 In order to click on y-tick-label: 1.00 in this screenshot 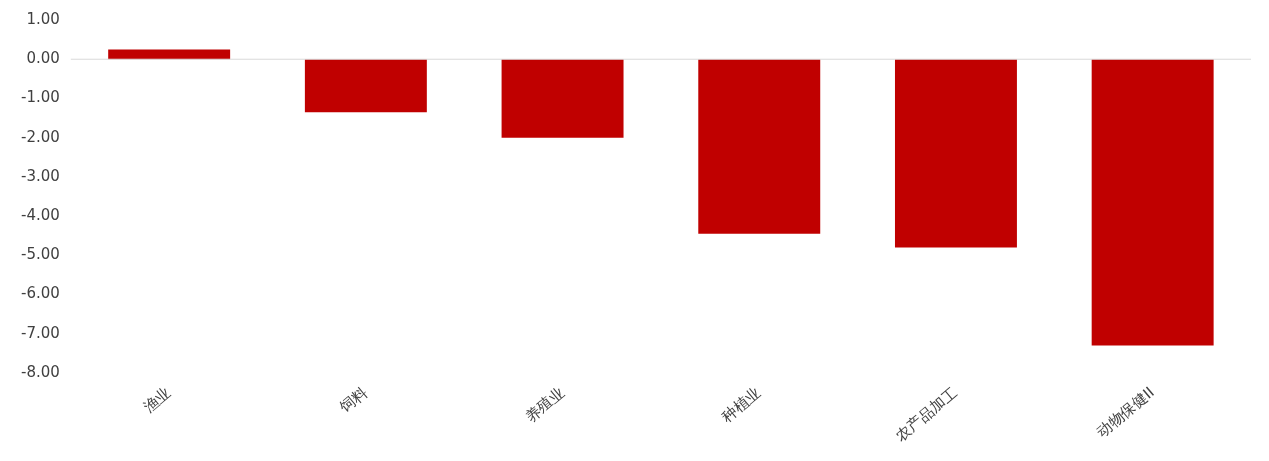, I will do `click(43, 18)`.